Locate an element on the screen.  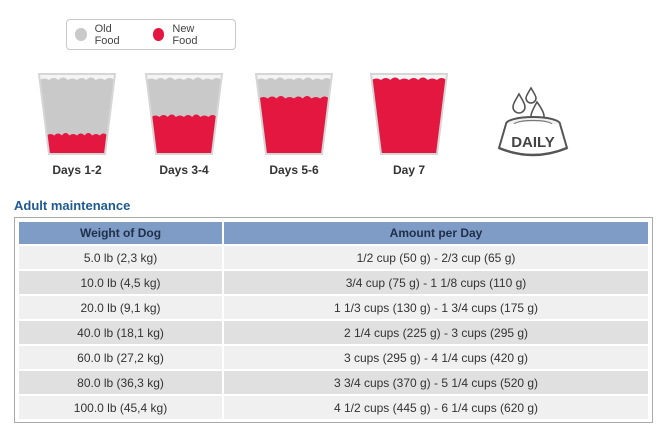
section-title: Adult maintenance is located at coordinates (72, 205).